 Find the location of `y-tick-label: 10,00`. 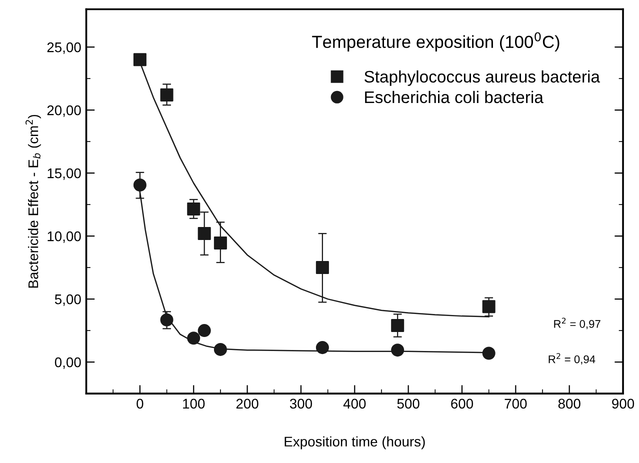

y-tick-label: 10,00 is located at coordinates (64, 237).